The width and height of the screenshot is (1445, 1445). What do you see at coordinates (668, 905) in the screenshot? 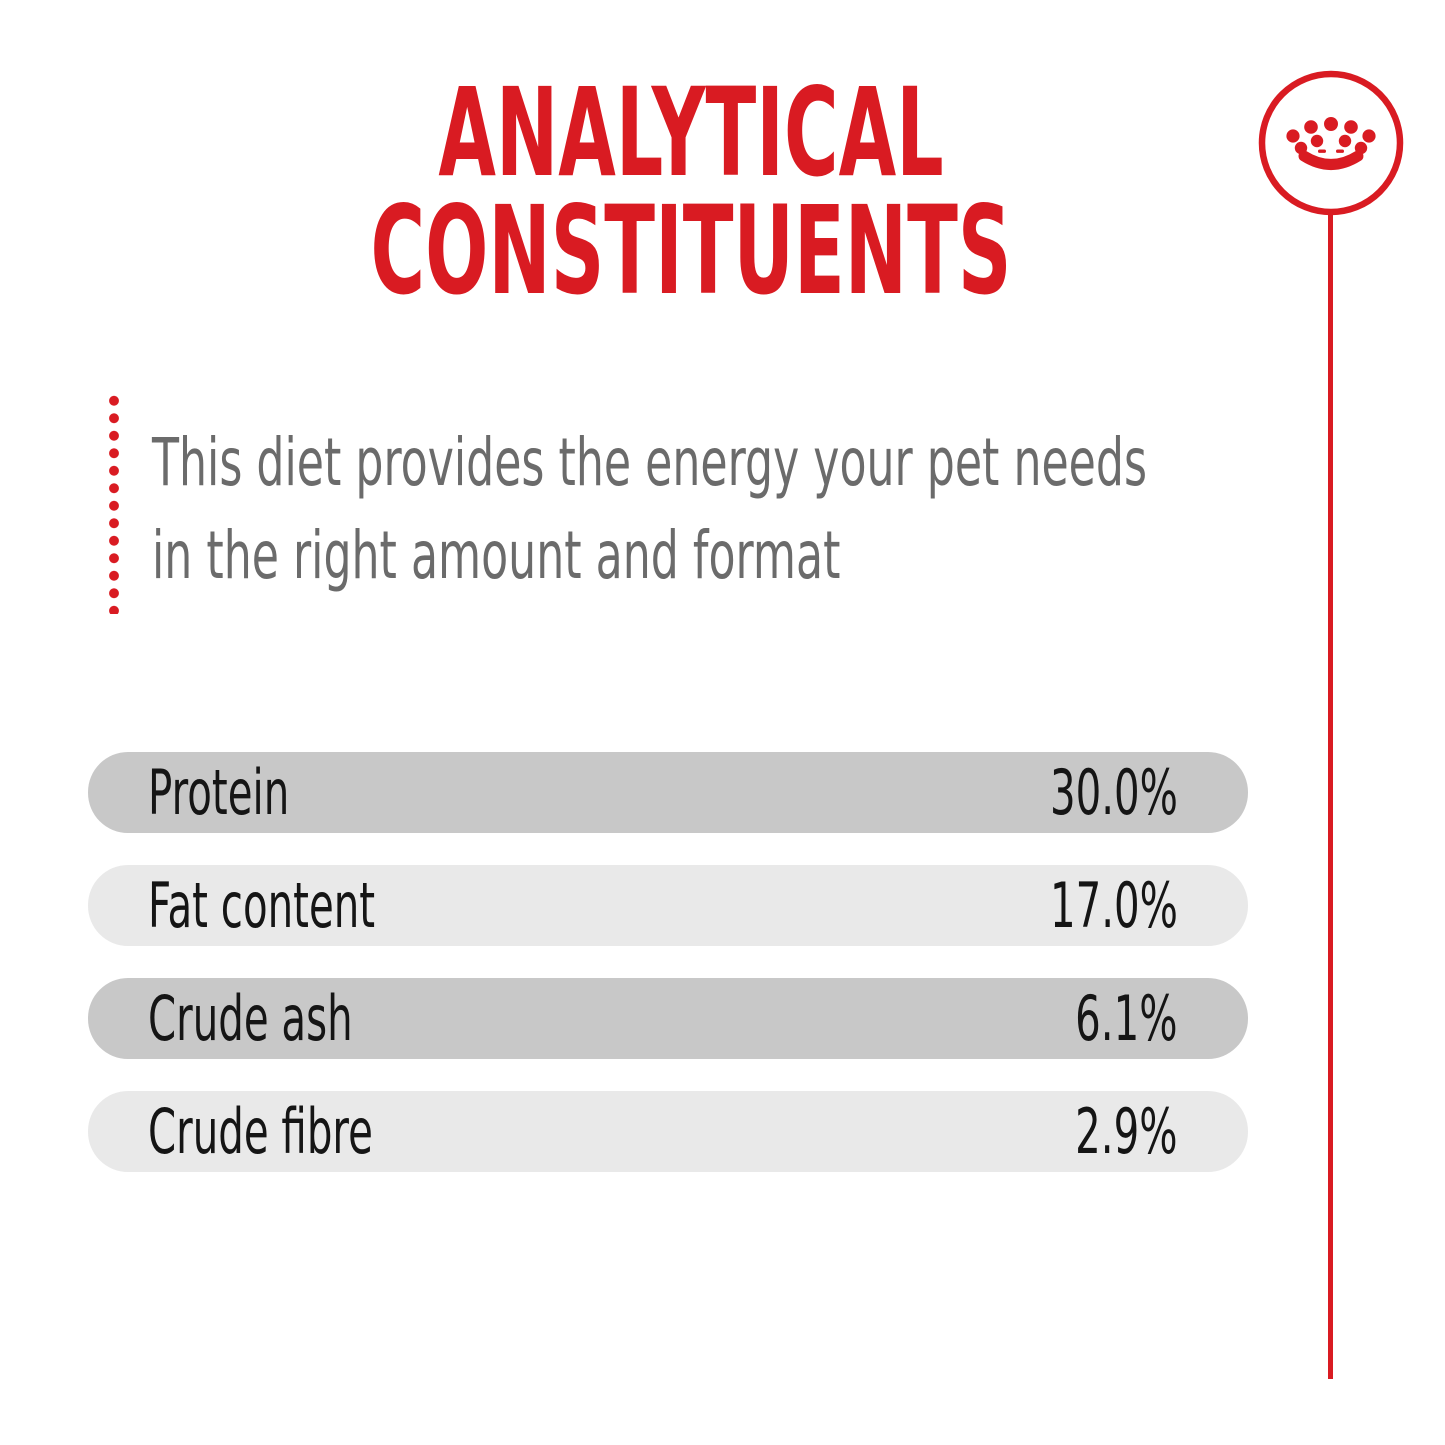
I see `table-row-fat-content: Fat content 17.0%` at bounding box center [668, 905].